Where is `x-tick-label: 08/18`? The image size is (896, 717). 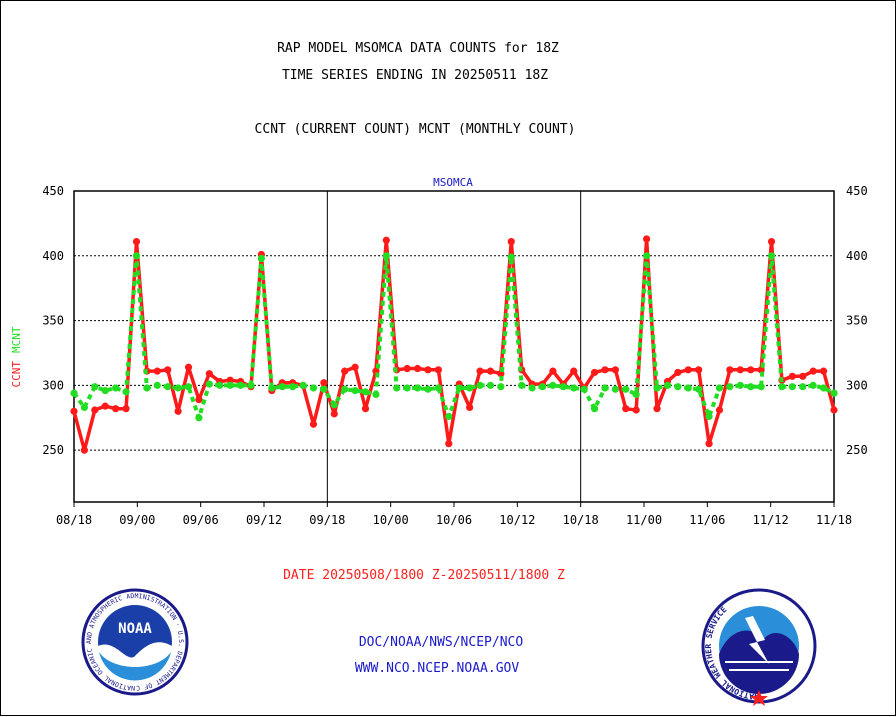 x-tick-label: 08/18 is located at coordinates (74, 520).